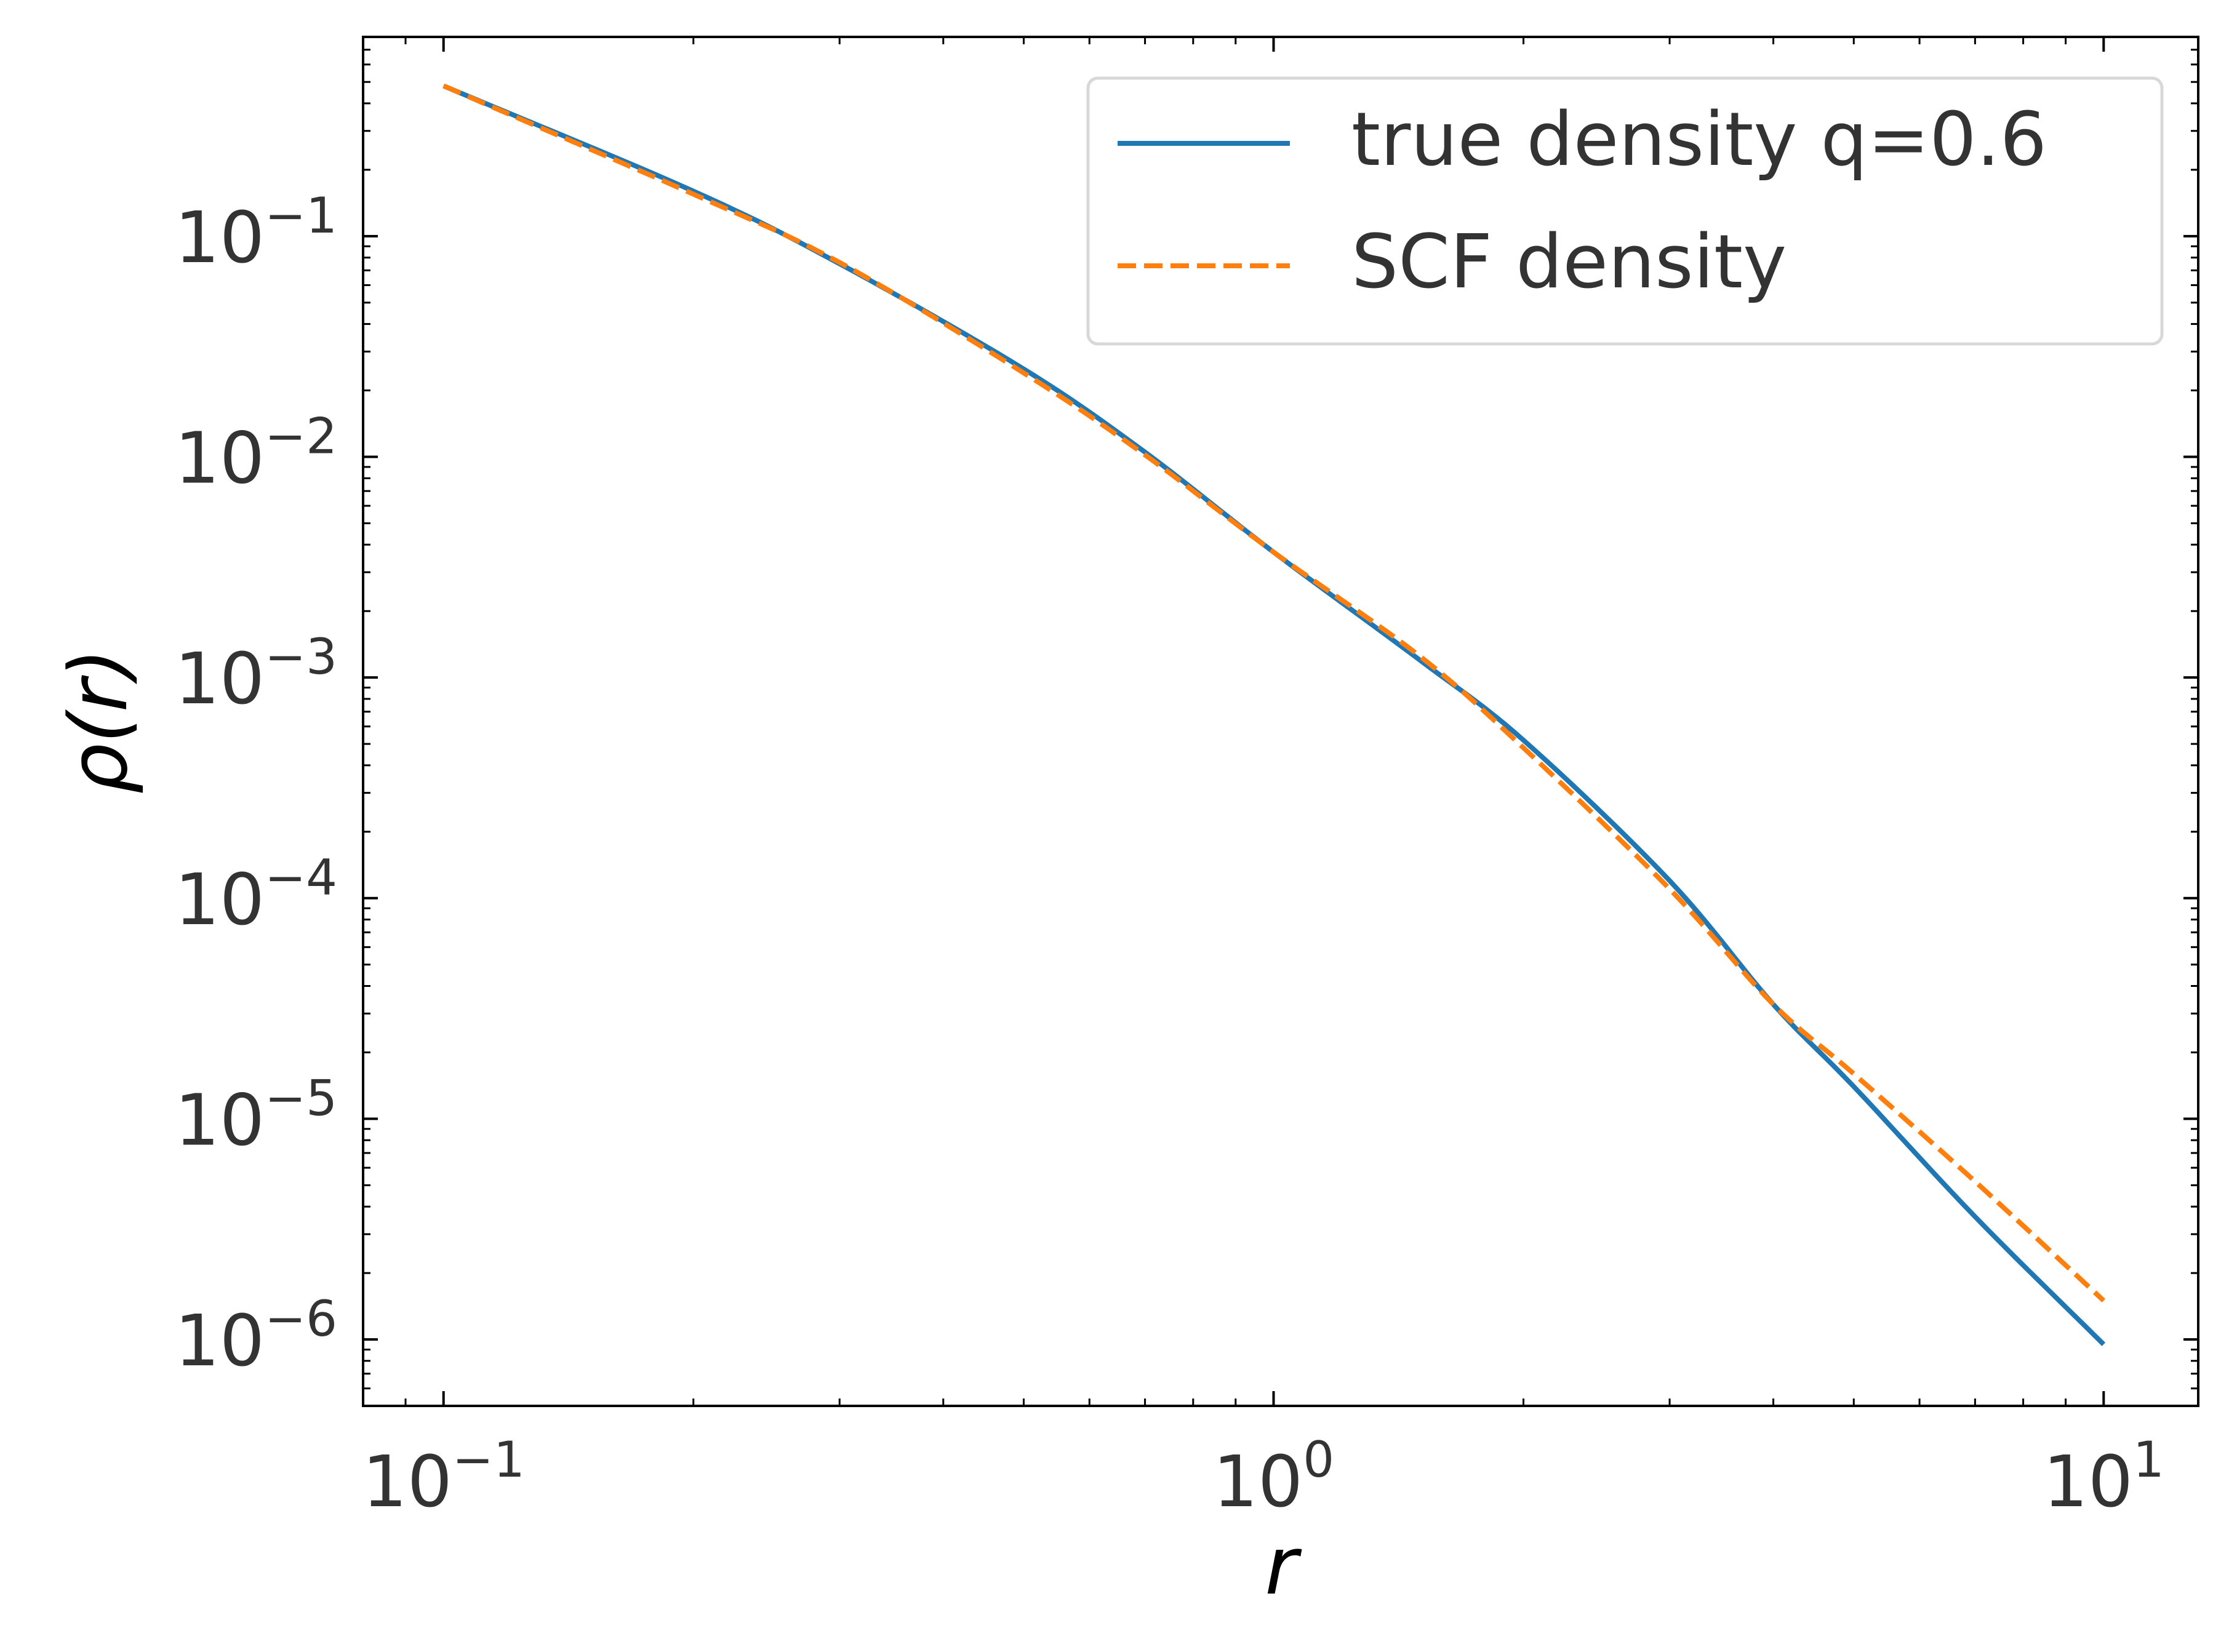  I want to click on y-tick-label: 10⁻¹, so click(256, 233).